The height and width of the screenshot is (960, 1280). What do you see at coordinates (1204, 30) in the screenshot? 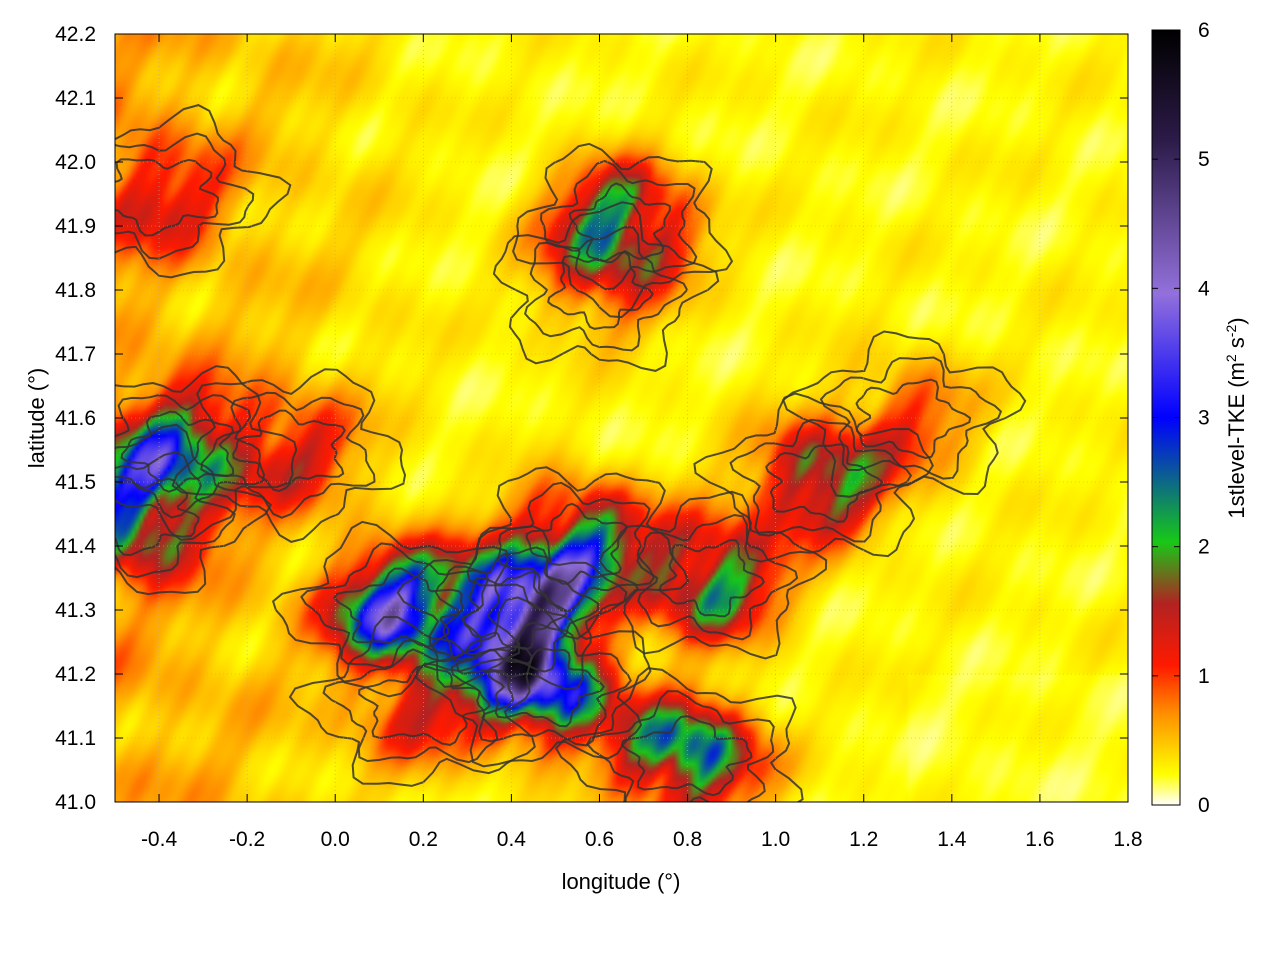
I see `colorbar-tick-label: 6` at bounding box center [1204, 30].